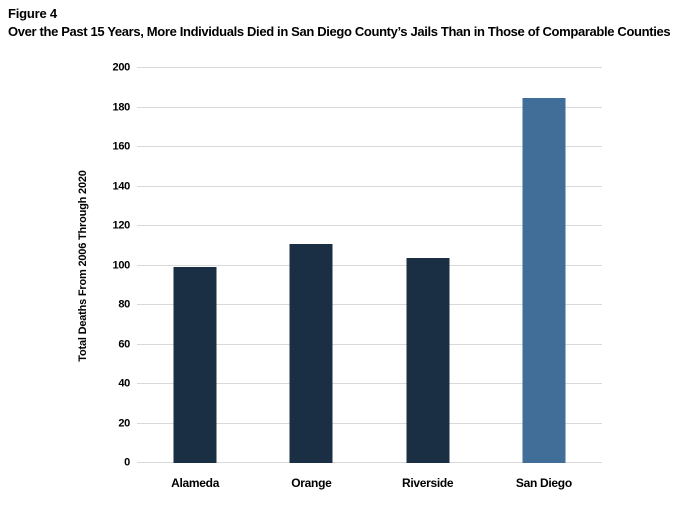 The width and height of the screenshot is (677, 507). What do you see at coordinates (195, 483) in the screenshot?
I see `x-tick-alameda: Alameda` at bounding box center [195, 483].